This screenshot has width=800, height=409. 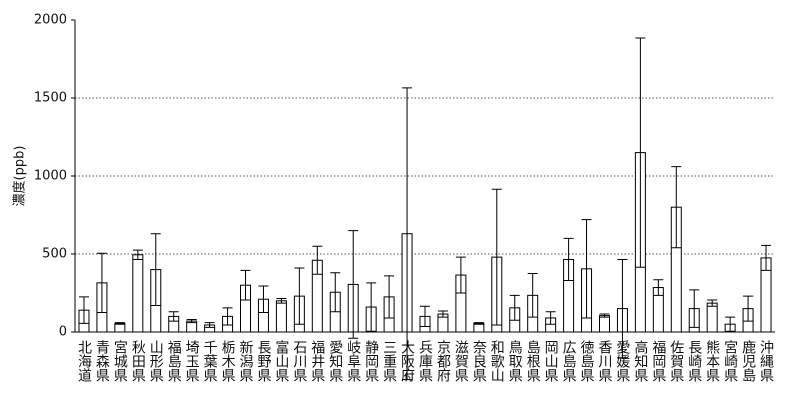 I want to click on x-tick-label: 岐阜県, so click(x=353, y=361).